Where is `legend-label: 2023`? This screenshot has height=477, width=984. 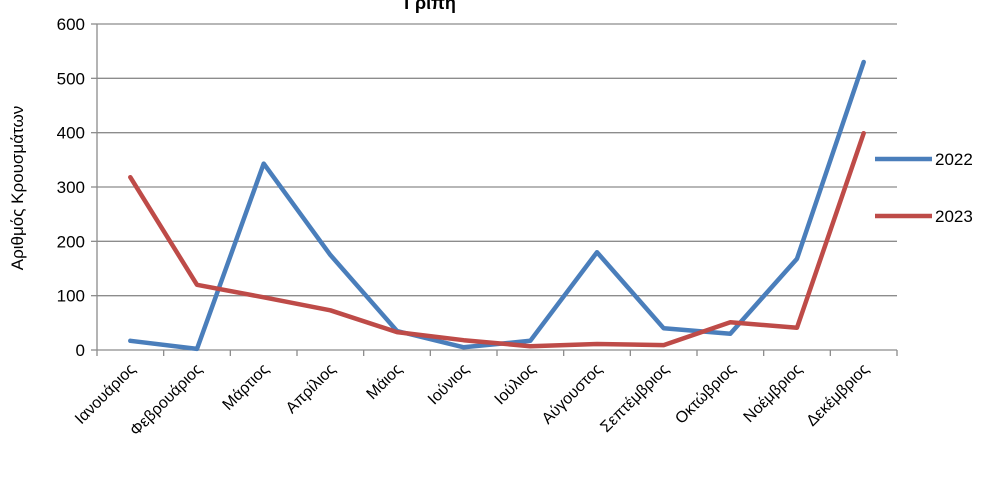
legend-label: 2023 is located at coordinates (954, 216).